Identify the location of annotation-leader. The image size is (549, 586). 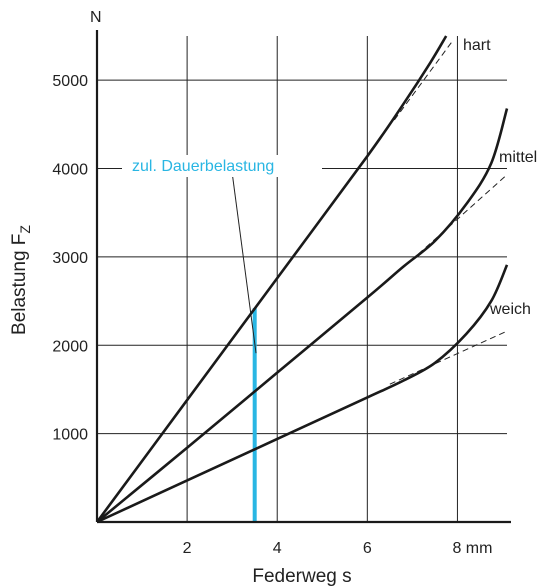
(244, 263).